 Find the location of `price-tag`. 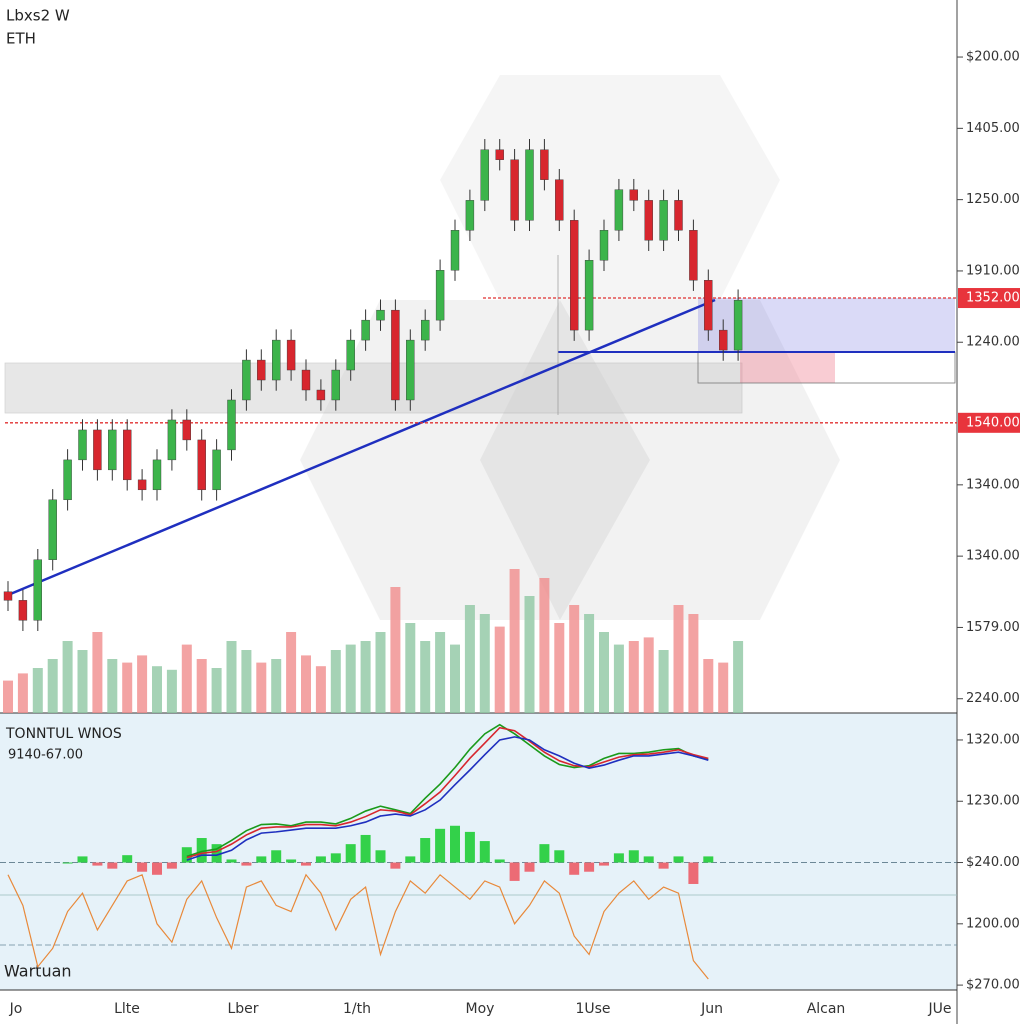

price-tag is located at coordinates (989, 422).